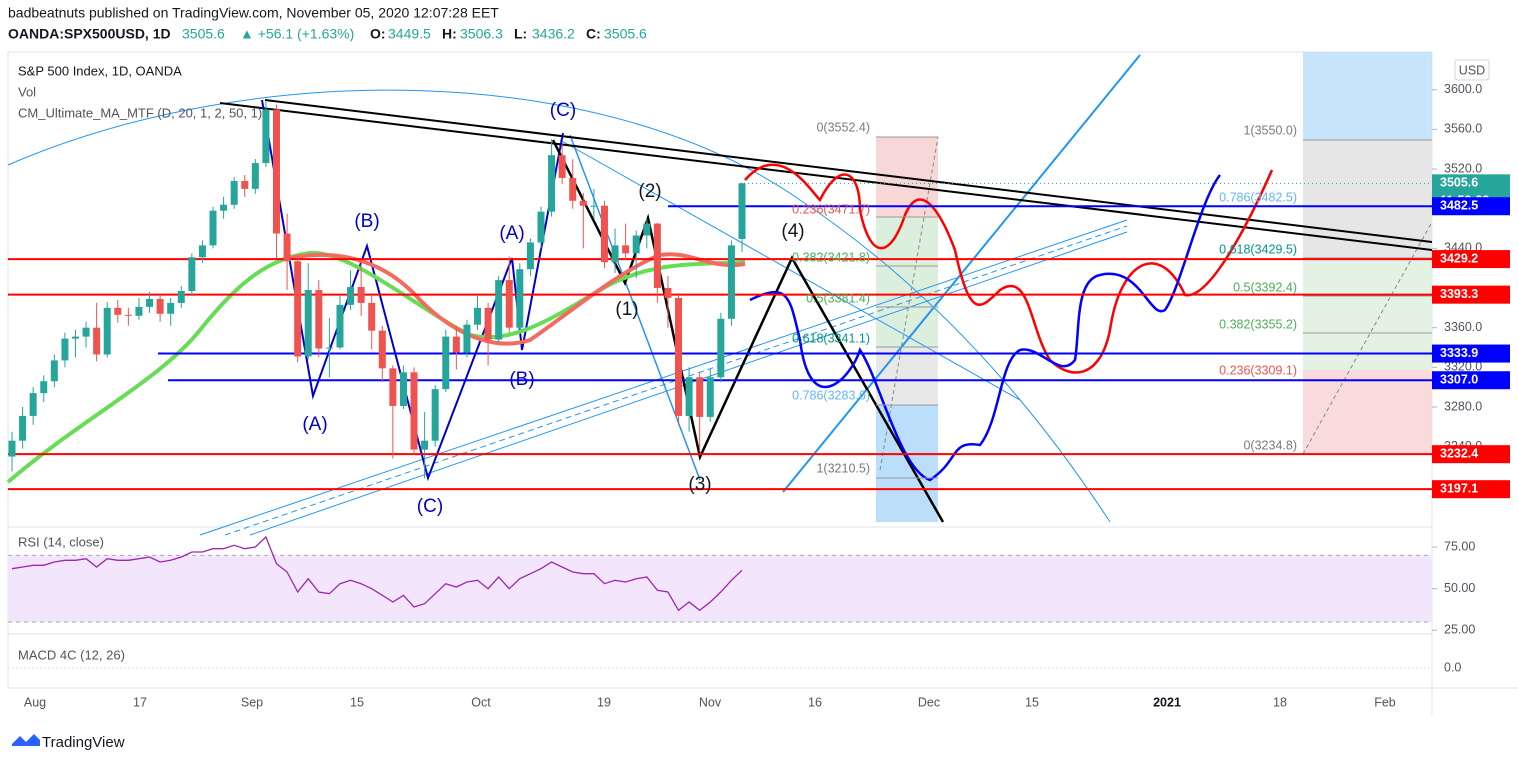 The height and width of the screenshot is (764, 1518). I want to click on y-tick-label: 3560.0, so click(1463, 129).